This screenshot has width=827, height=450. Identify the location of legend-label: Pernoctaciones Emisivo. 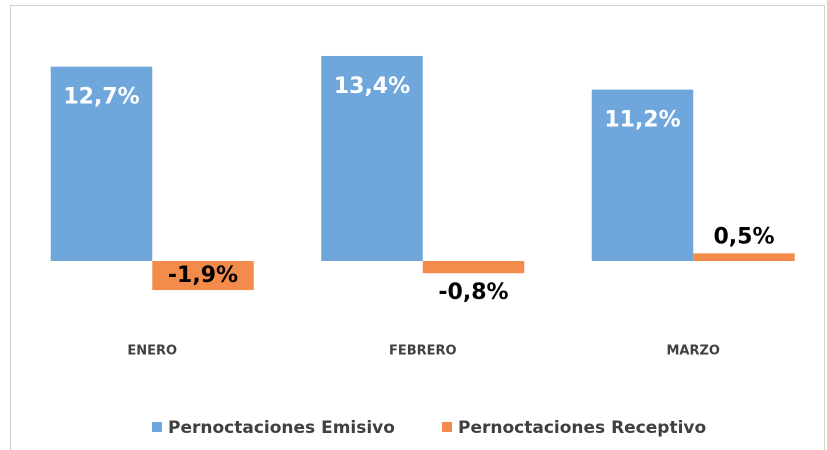
(281, 428).